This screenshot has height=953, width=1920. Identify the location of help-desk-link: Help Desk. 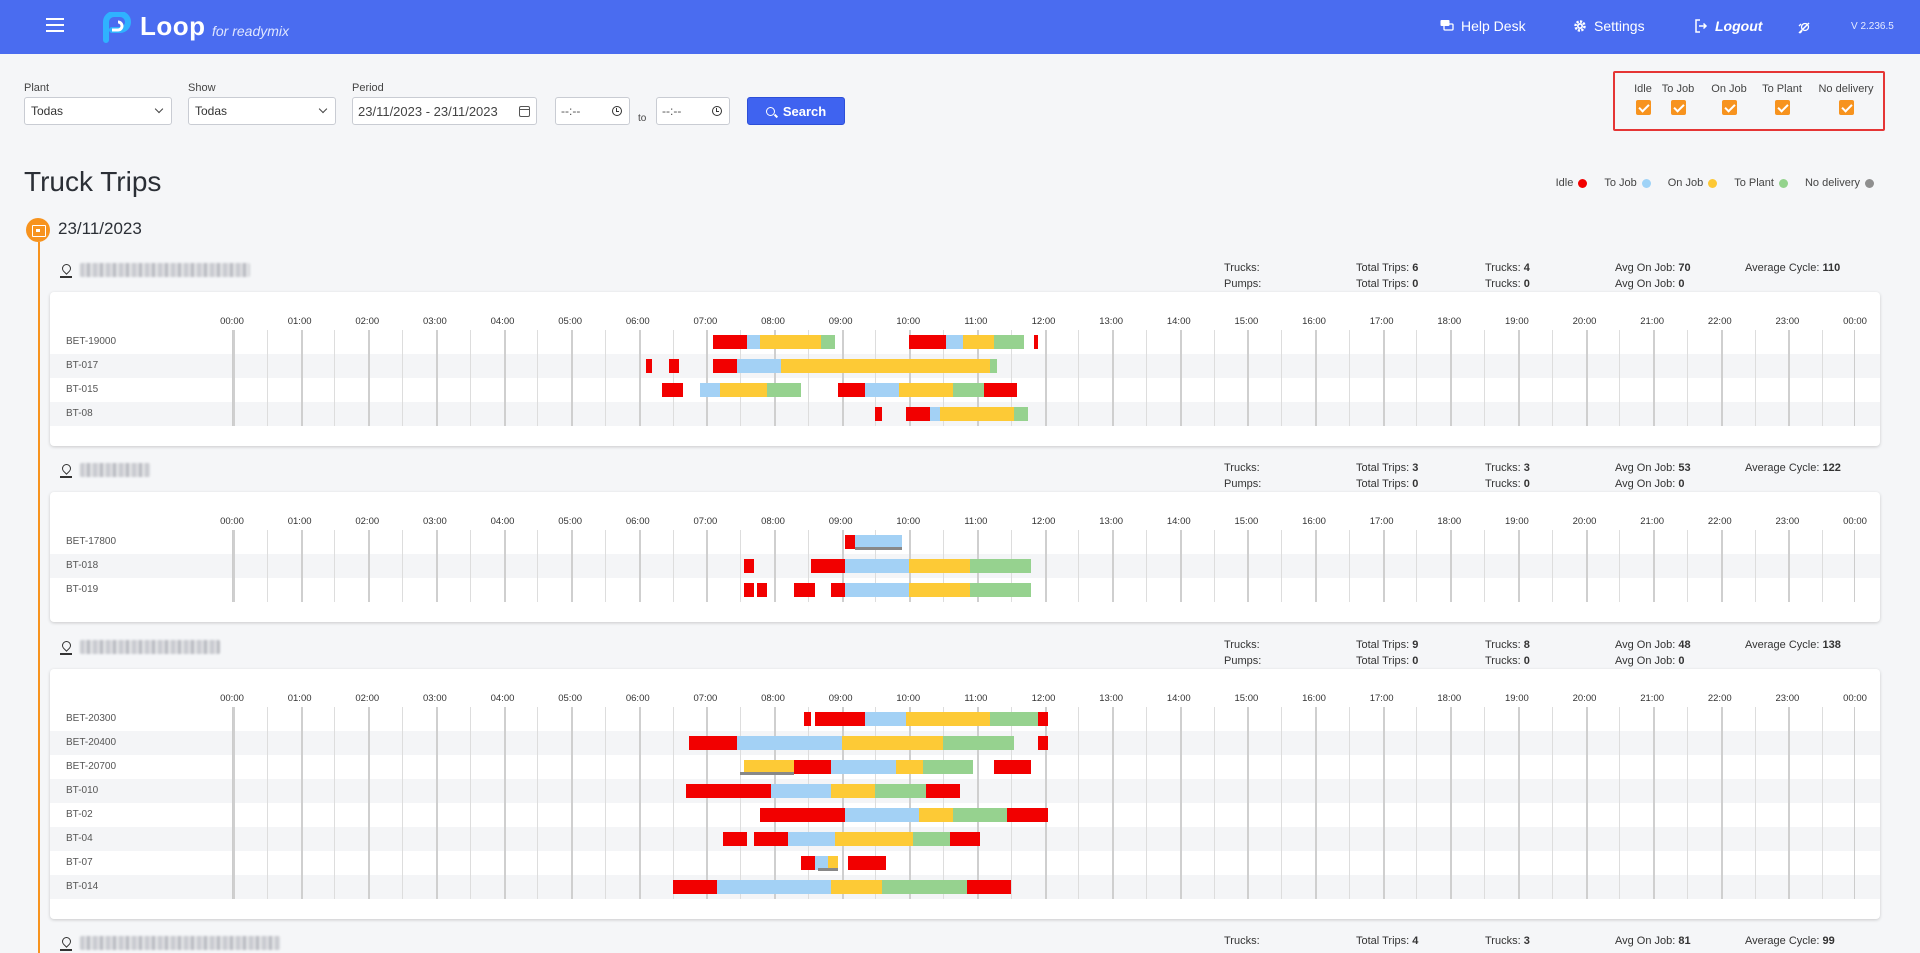
(1483, 26).